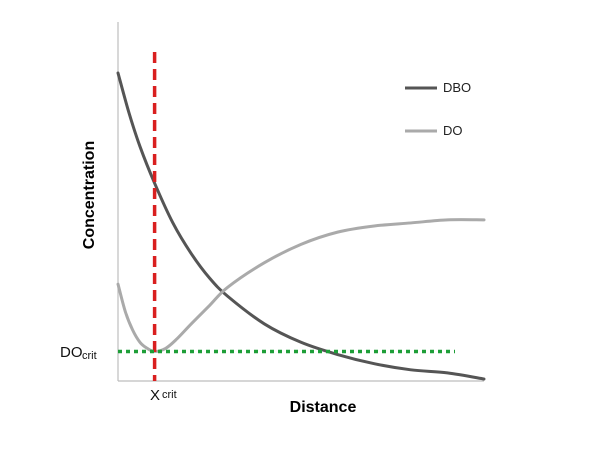  I want to click on x-crit-label: X crit, so click(163, 395).